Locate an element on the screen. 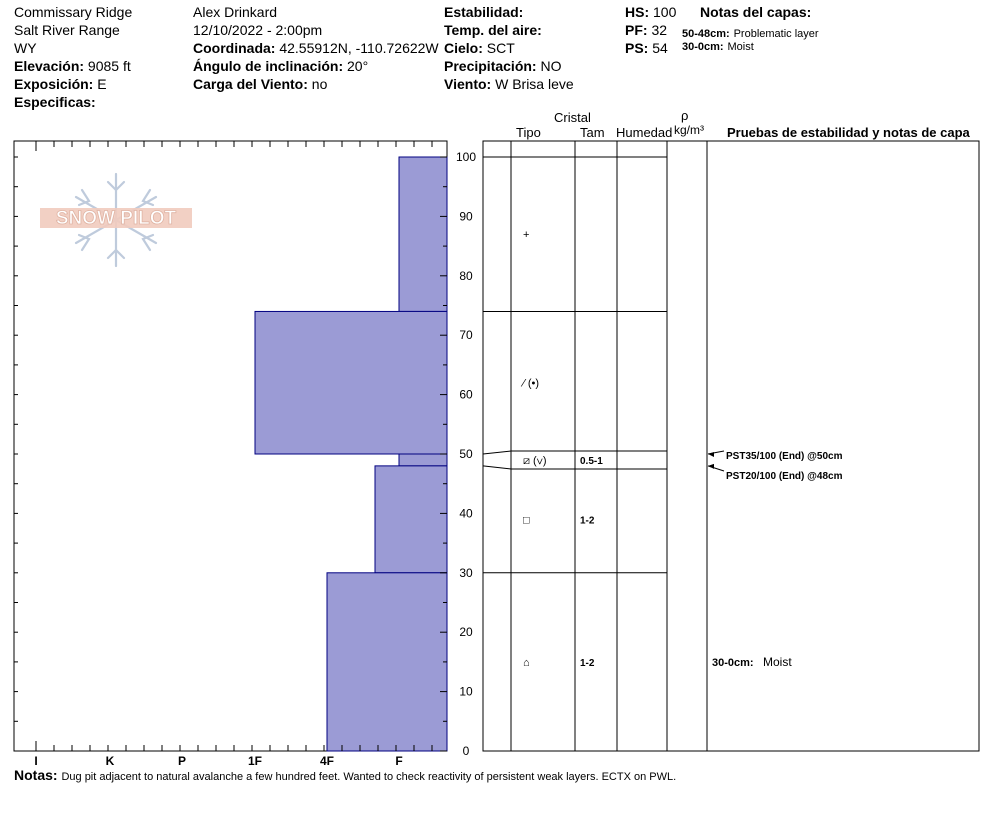  depth-axis-label: 40 is located at coordinates (466, 513).